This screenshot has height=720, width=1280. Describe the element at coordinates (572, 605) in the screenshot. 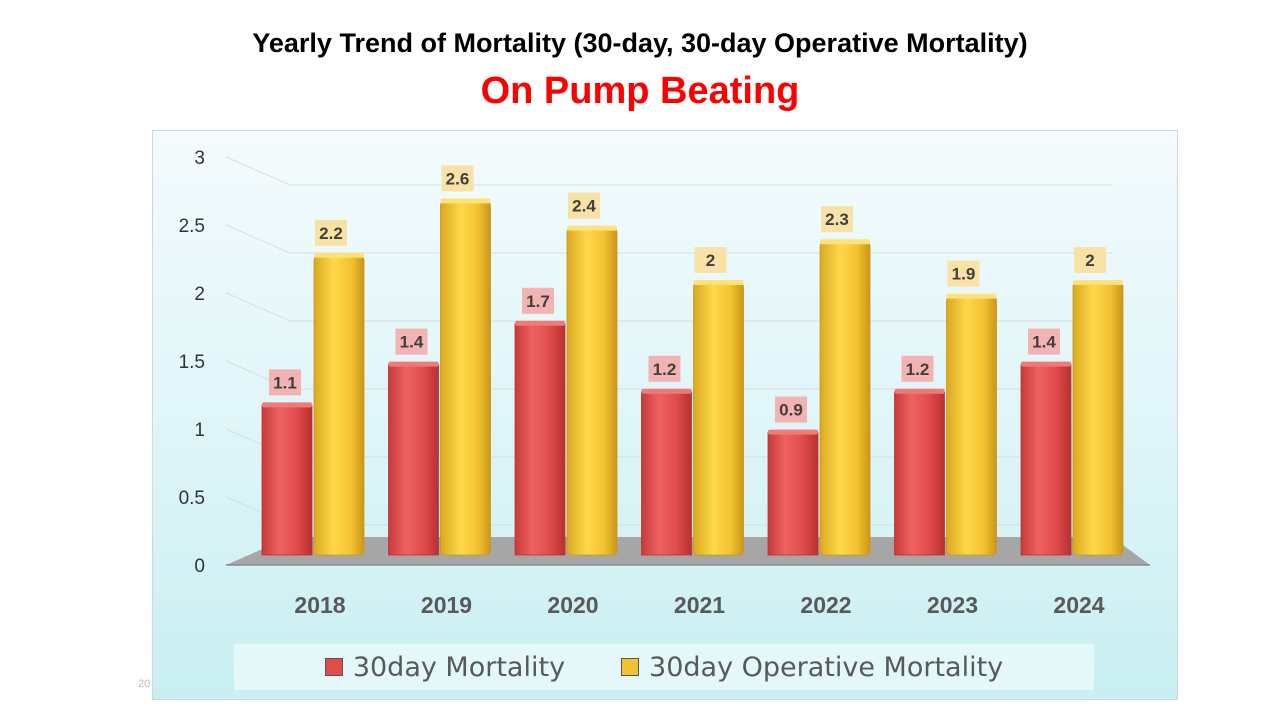

I see `x-tick-label: 2020` at that location.